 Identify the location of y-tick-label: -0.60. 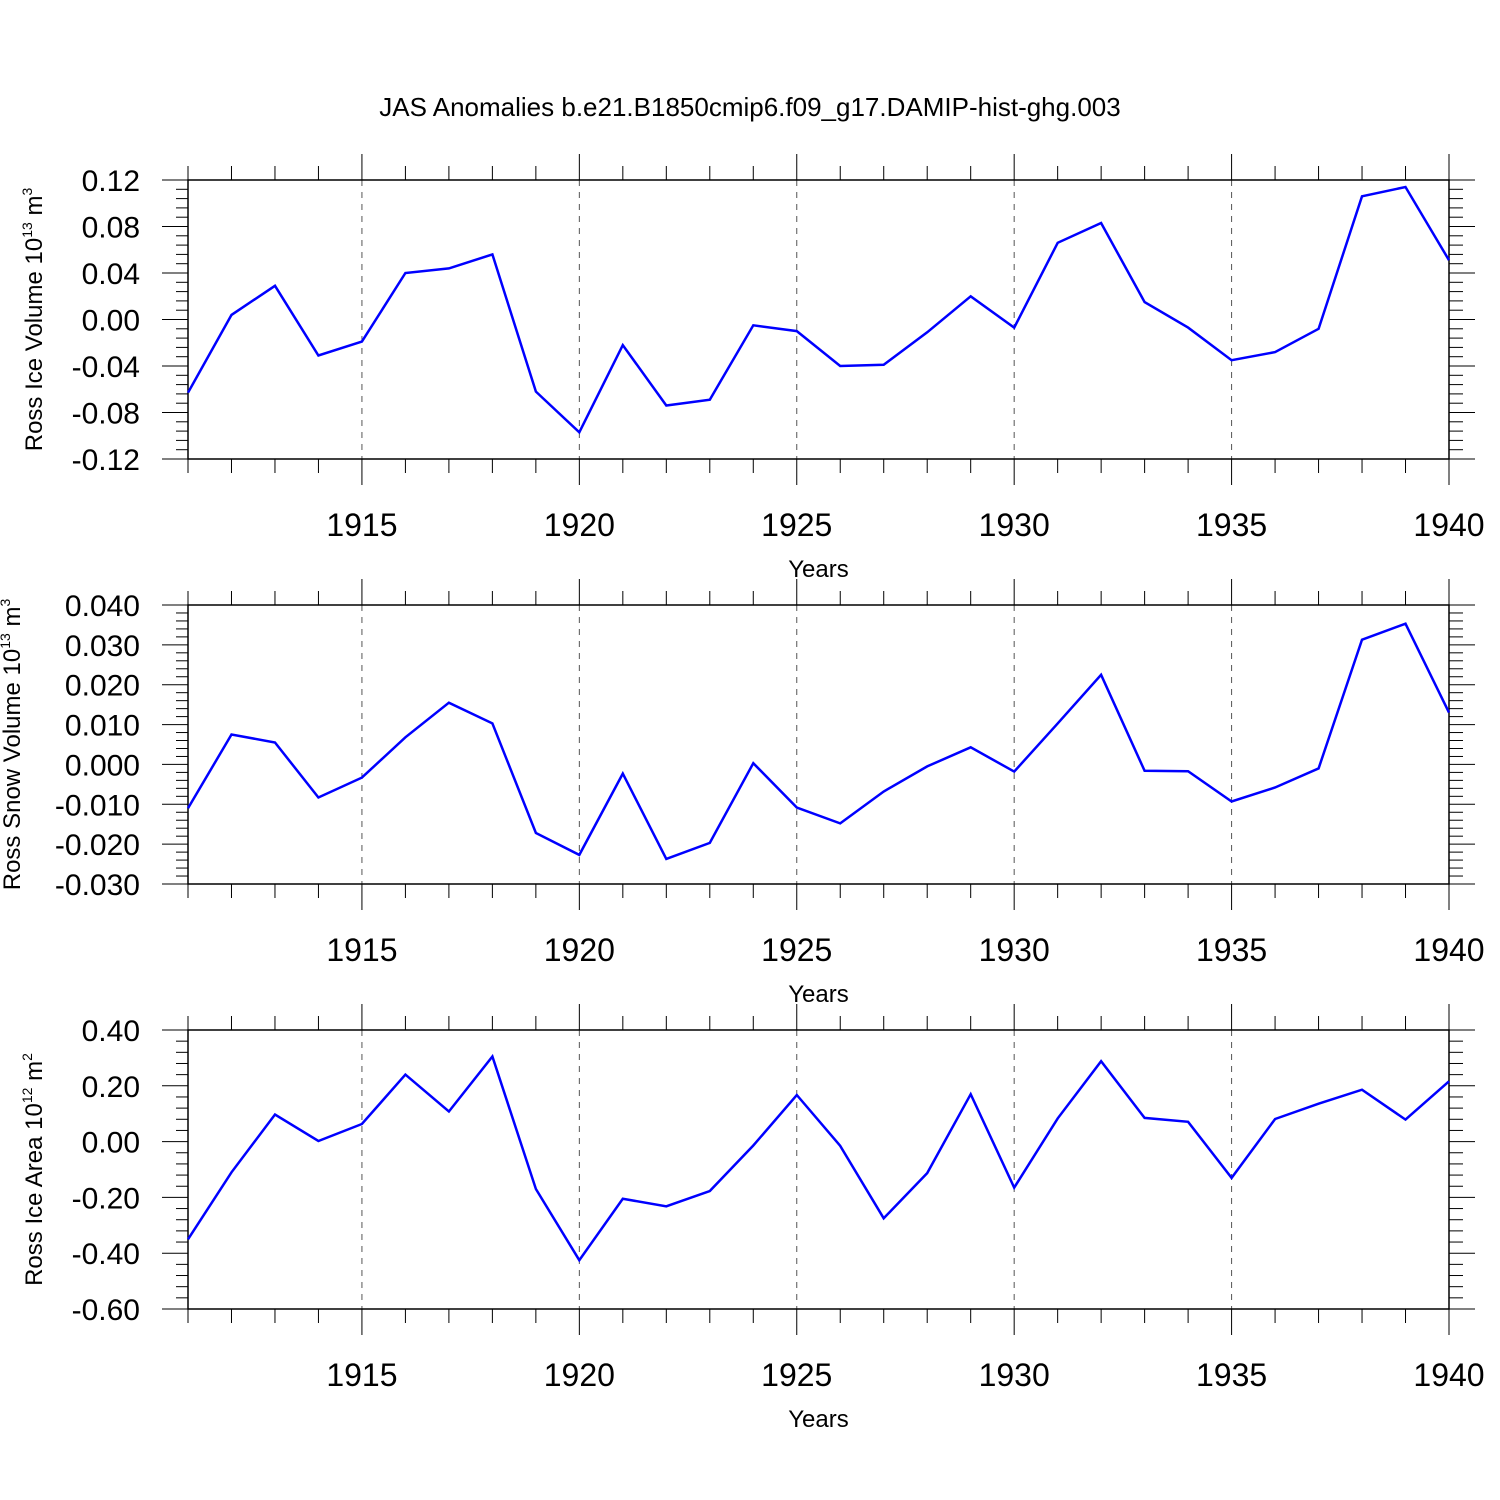
(106, 1310).